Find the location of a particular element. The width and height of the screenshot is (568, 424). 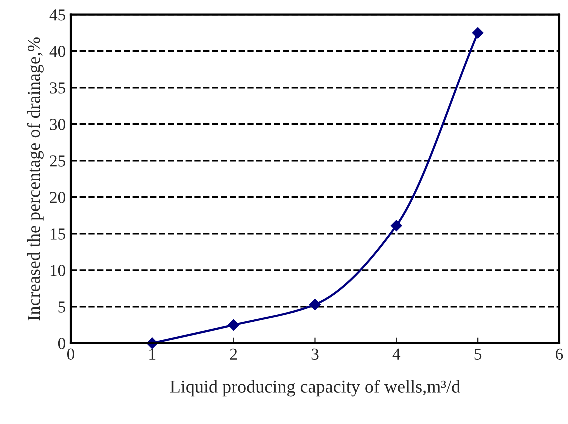

y-tick-label: 20 is located at coordinates (58, 198).